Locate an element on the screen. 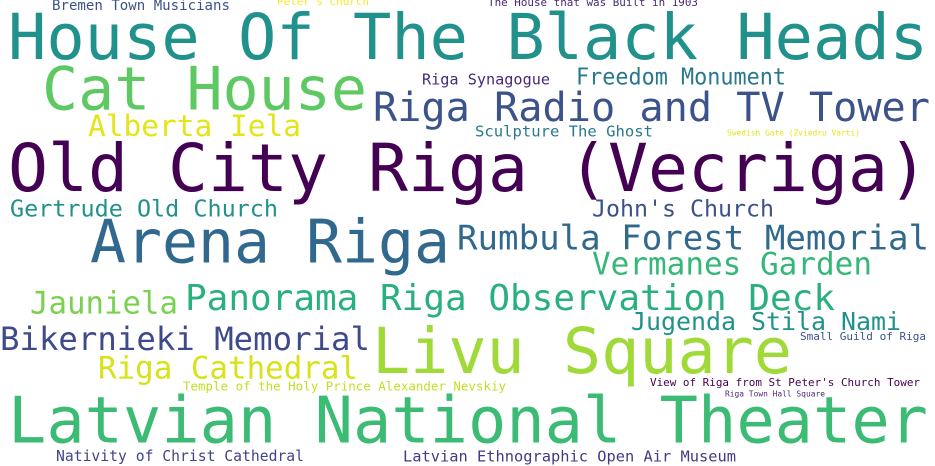  word: The House that was Built in 1903 is located at coordinates (593, 4).